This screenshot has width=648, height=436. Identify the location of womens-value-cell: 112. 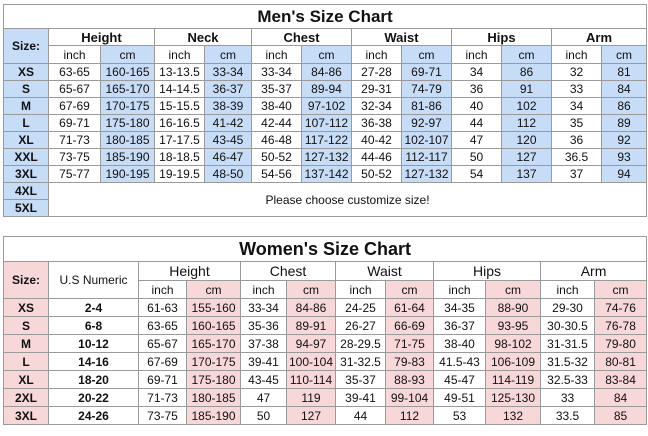
(409, 415).